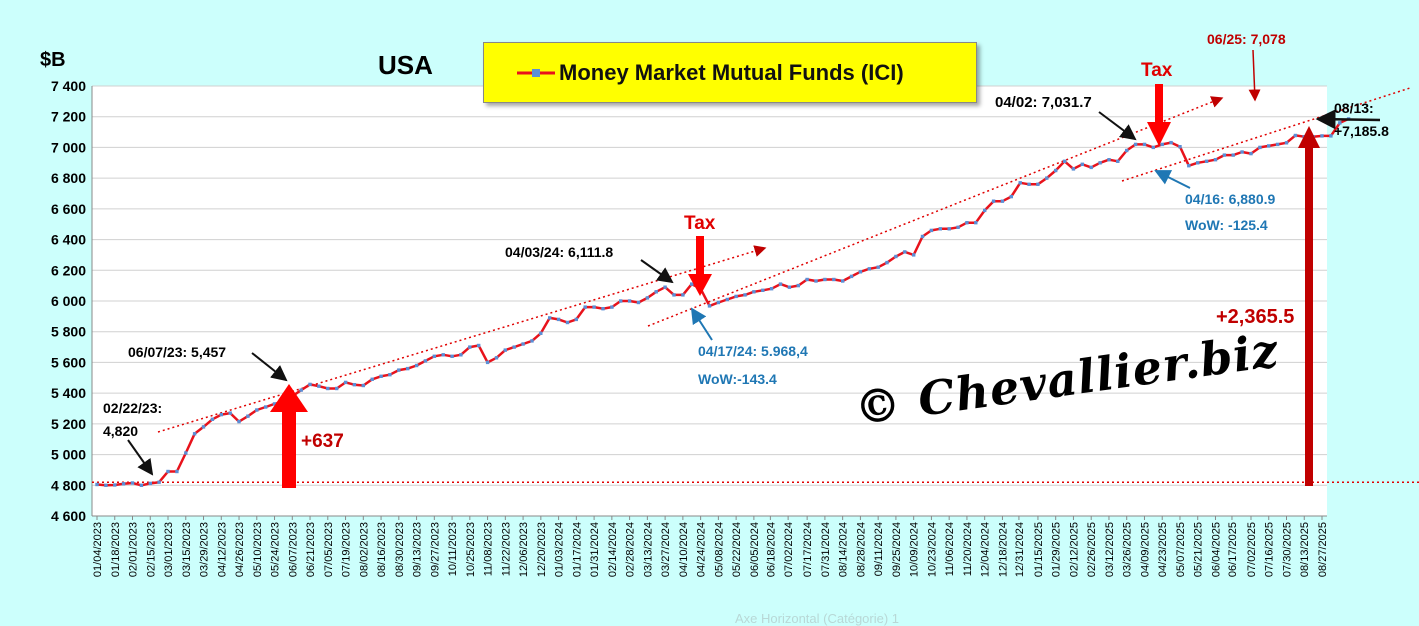  Describe the element at coordinates (1128, 549) in the screenshot. I see `x-tick-label: 03/26/2025` at that location.